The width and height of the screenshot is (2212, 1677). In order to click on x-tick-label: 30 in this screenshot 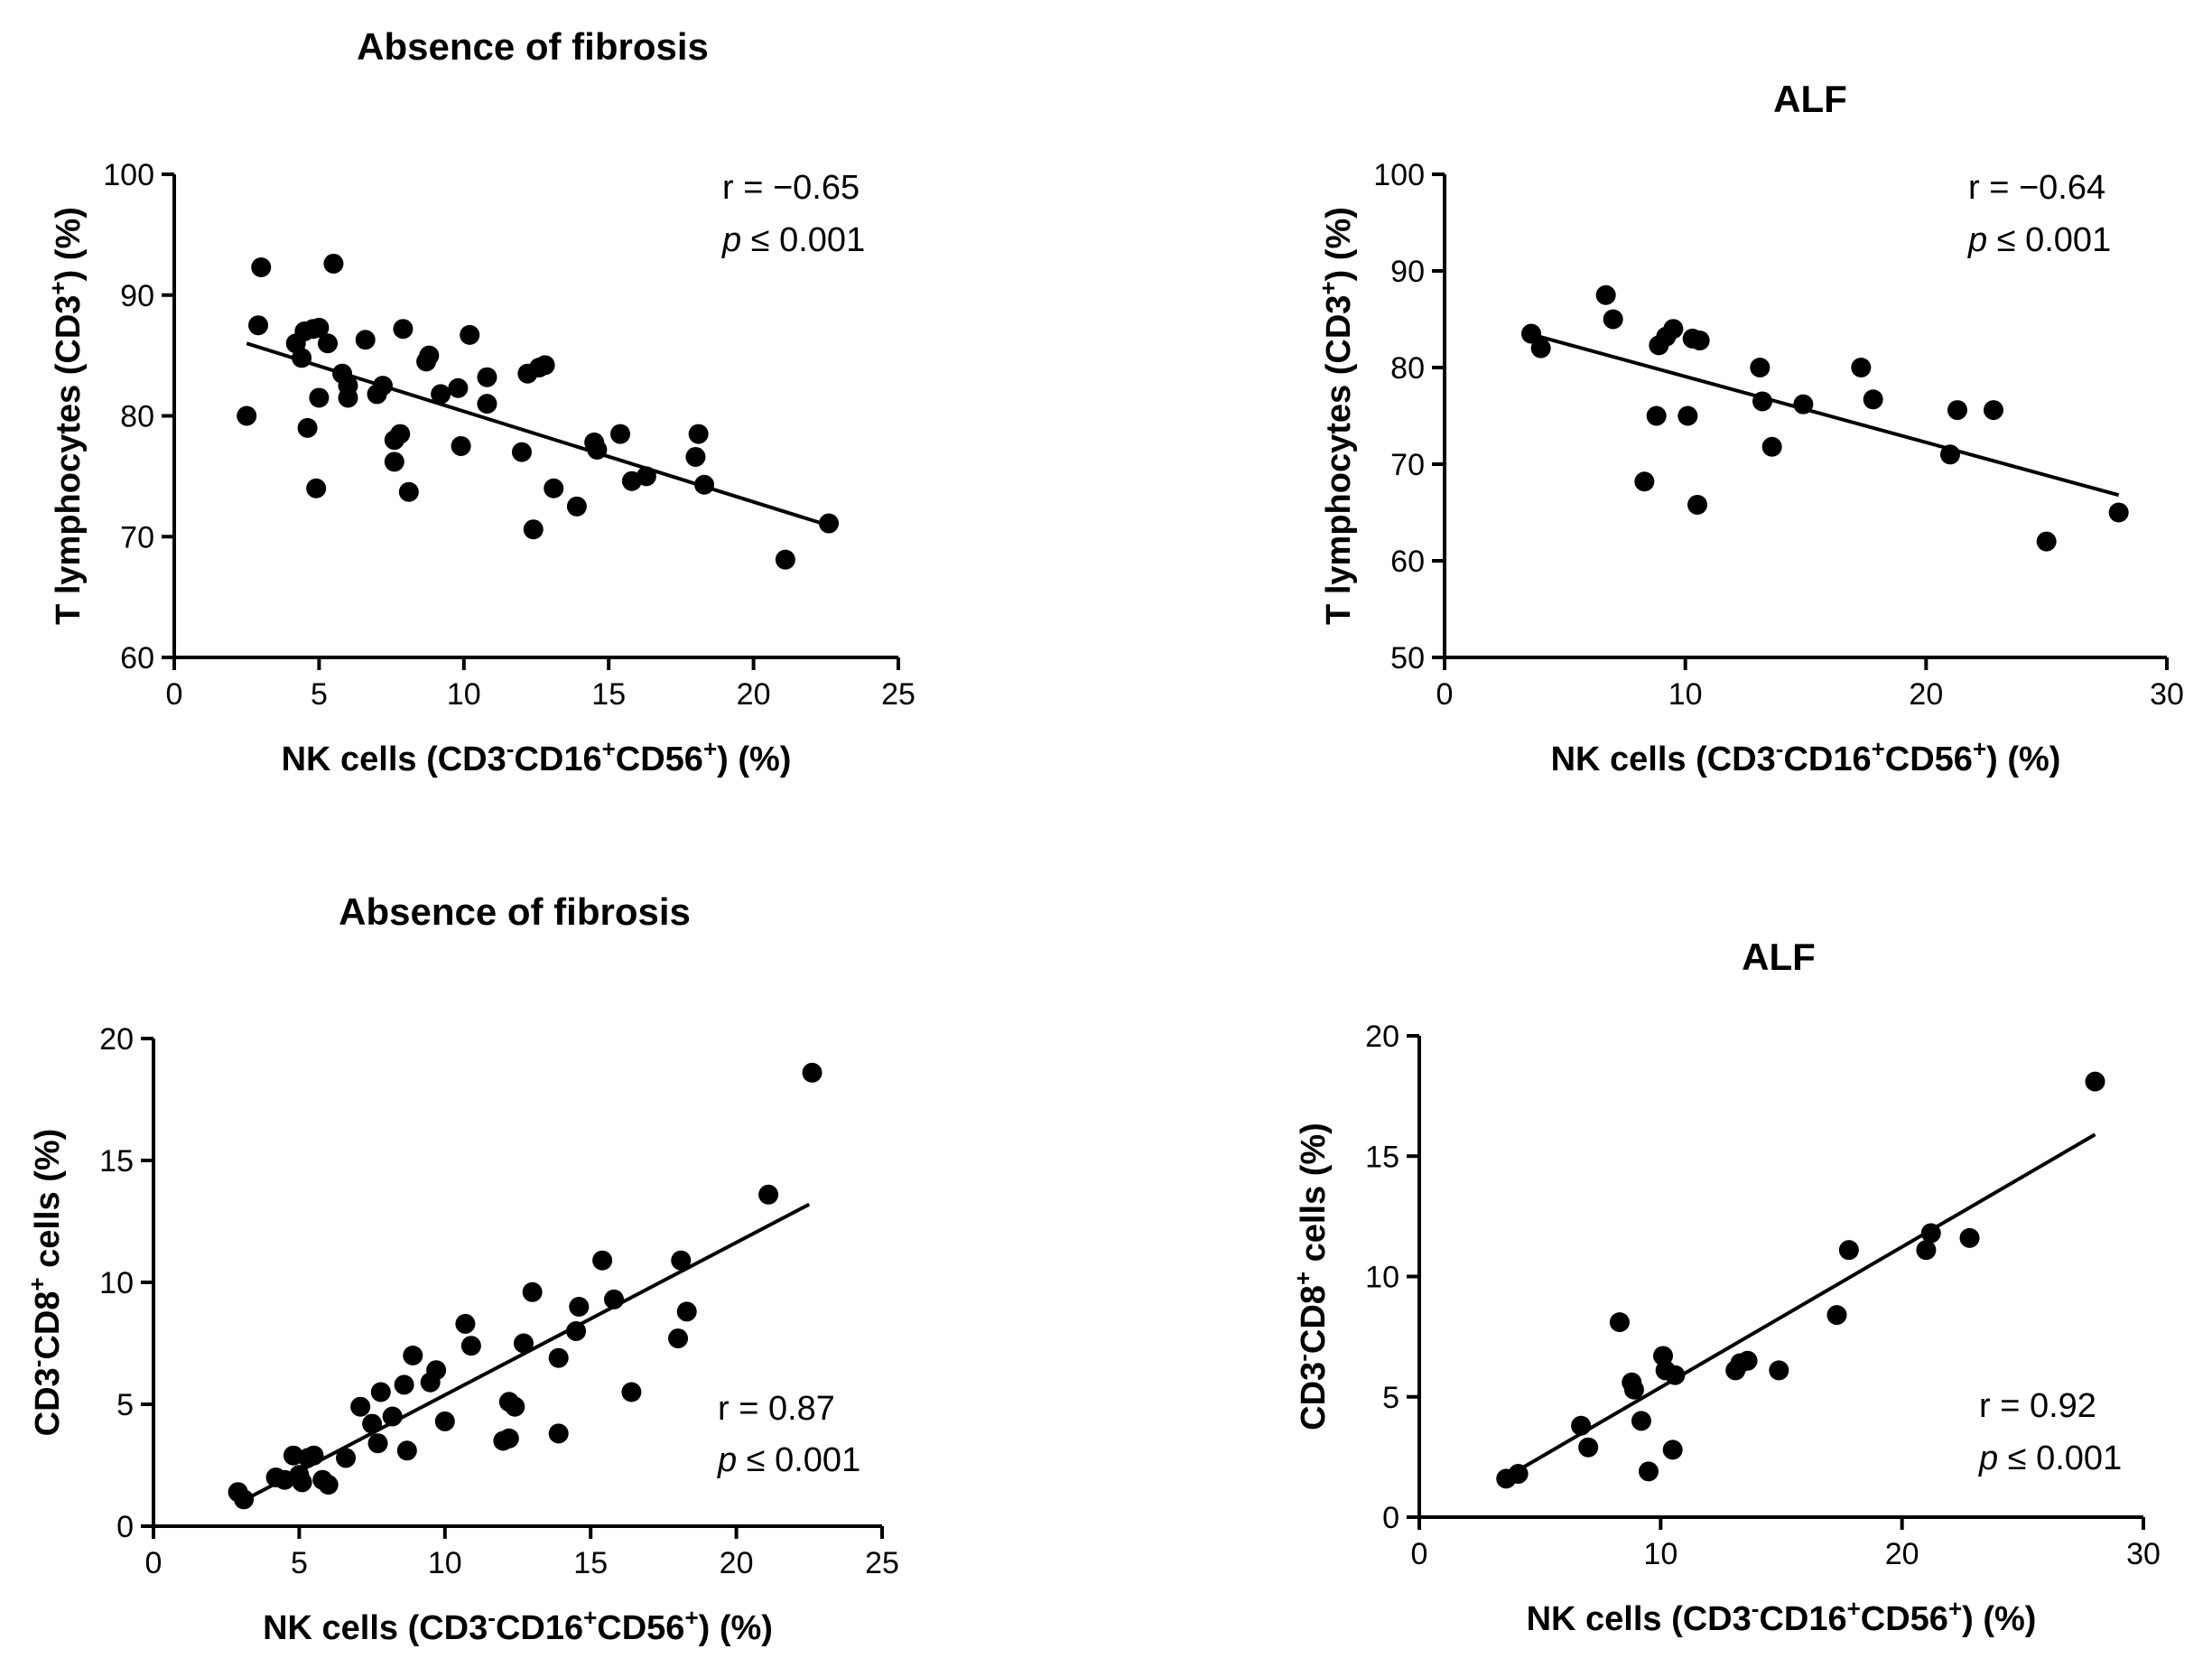, I will do `click(2143, 1554)`.